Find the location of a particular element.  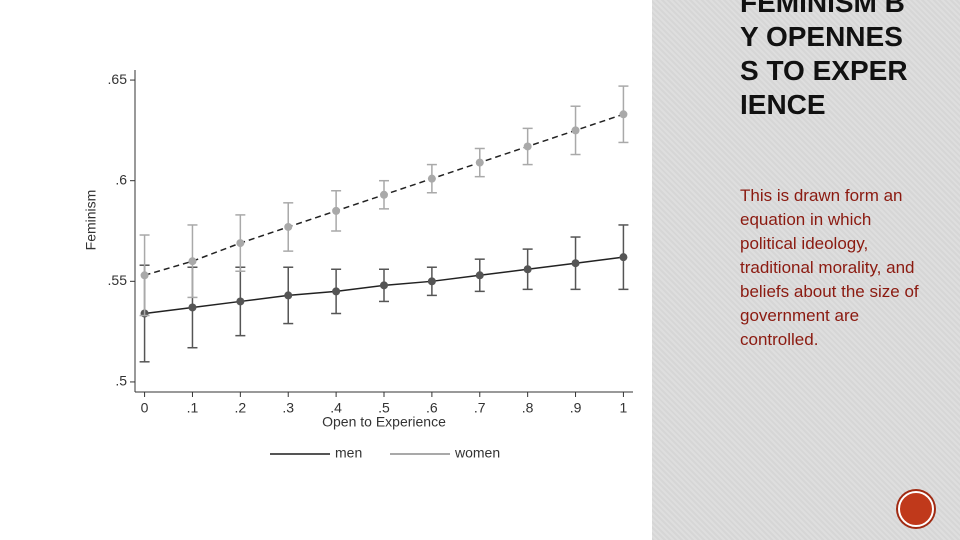

x-tick-label: .5 is located at coordinates (384, 408).